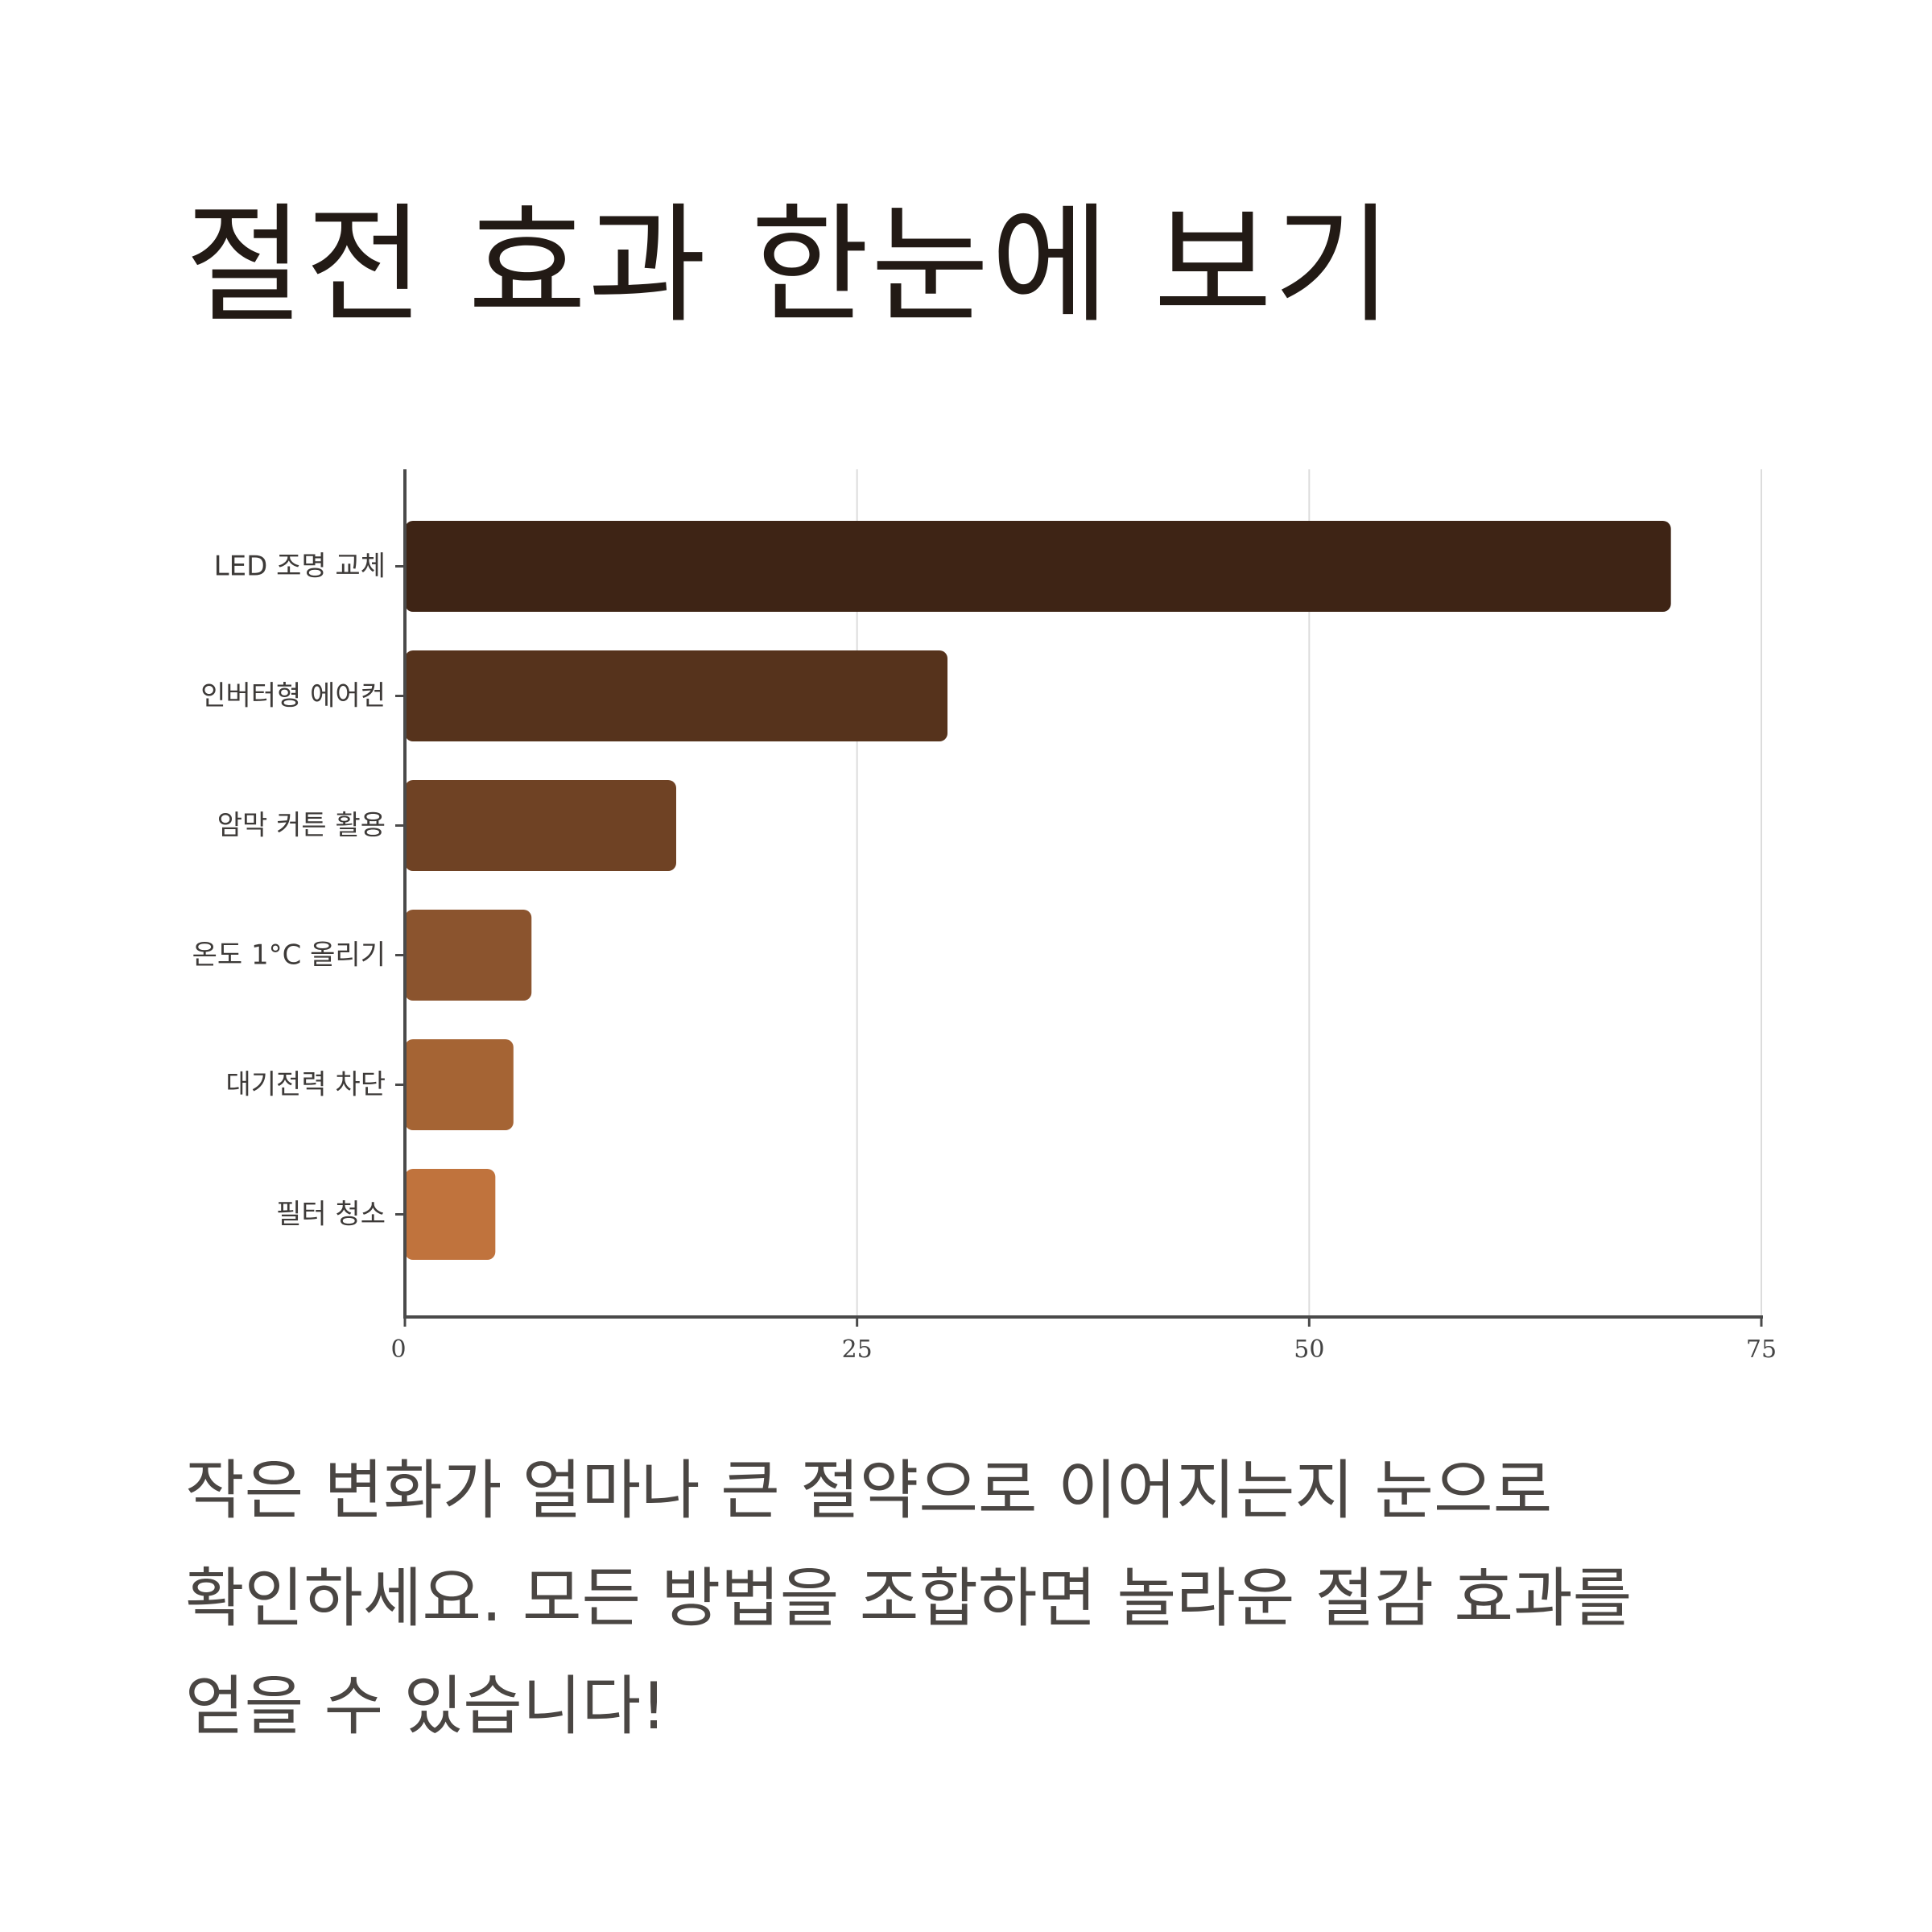  I want to click on x-tick-label-0: 0, so click(398, 1349).